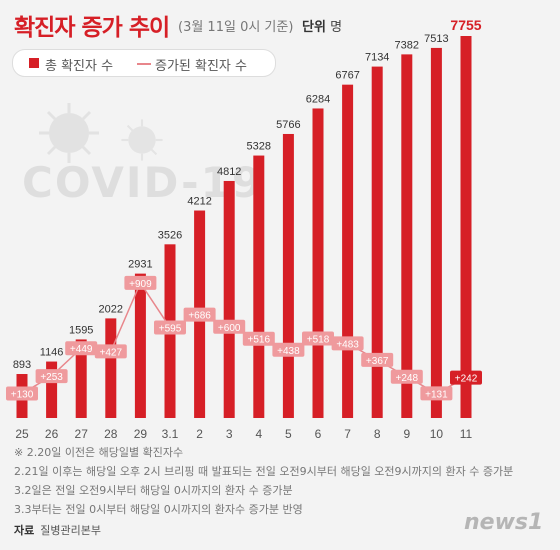  What do you see at coordinates (81, 330) in the screenshot?
I see `bar-value-label: 1595` at bounding box center [81, 330].